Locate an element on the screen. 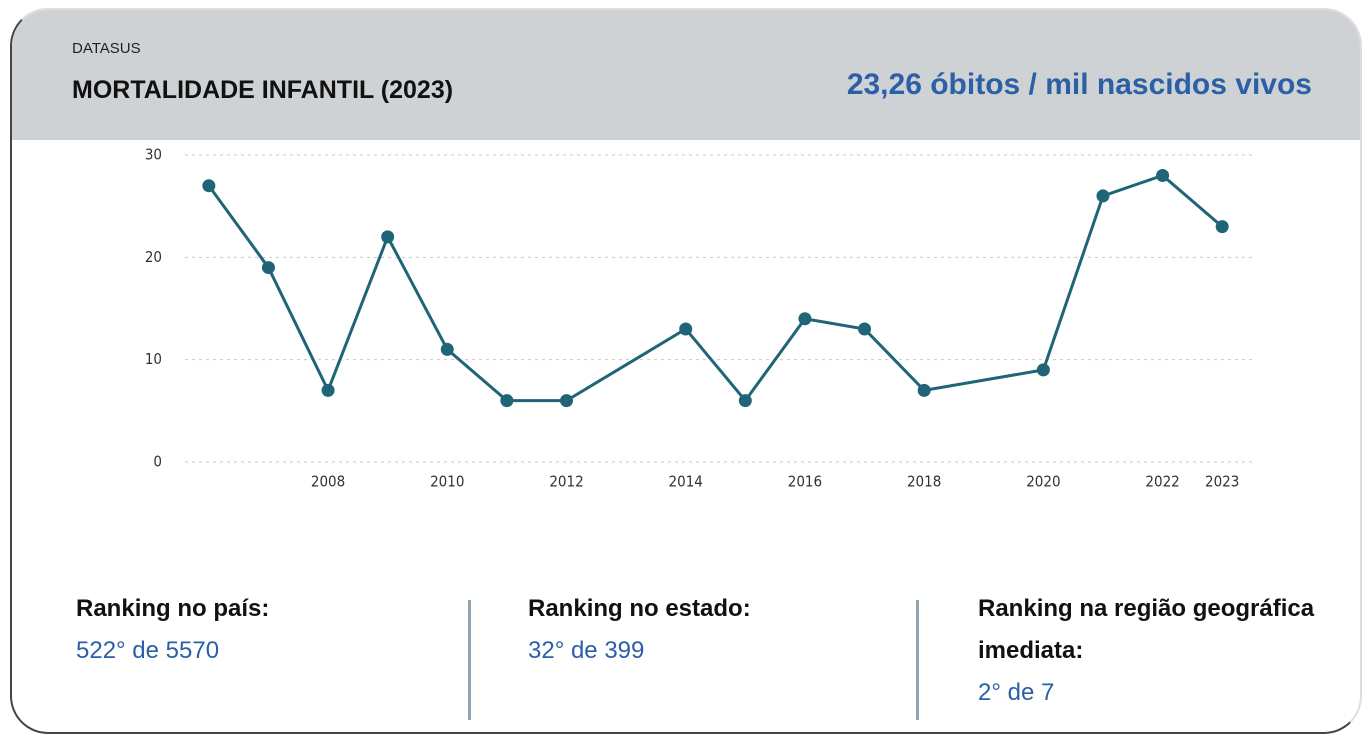 This screenshot has width=1370, height=742. title: MORTALIDADE INFANTIL (2023) is located at coordinates (263, 90).